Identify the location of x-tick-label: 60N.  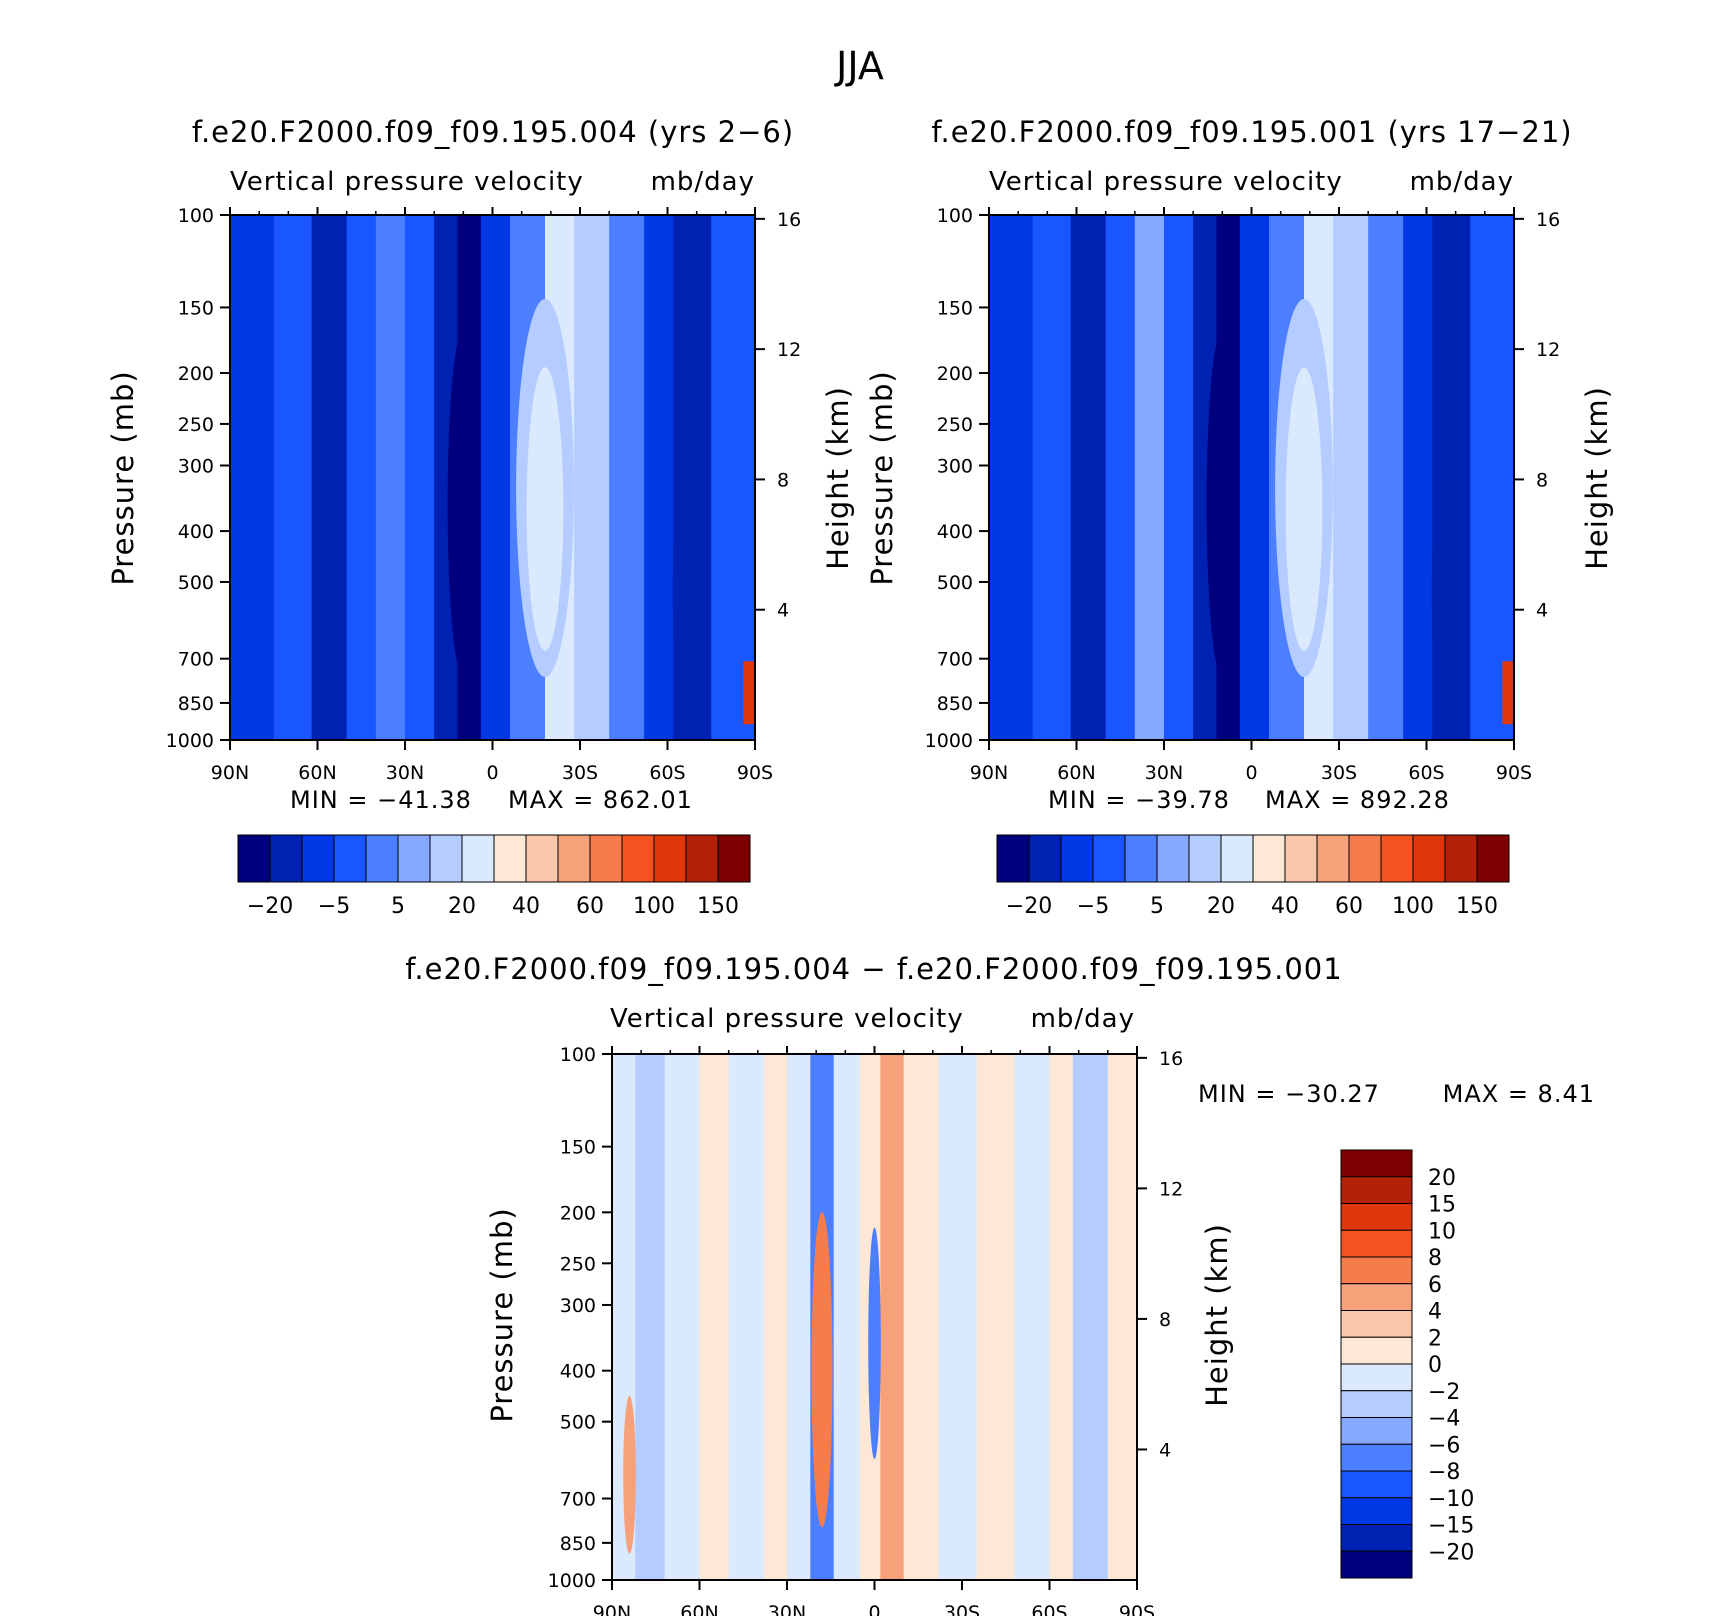
(317, 773).